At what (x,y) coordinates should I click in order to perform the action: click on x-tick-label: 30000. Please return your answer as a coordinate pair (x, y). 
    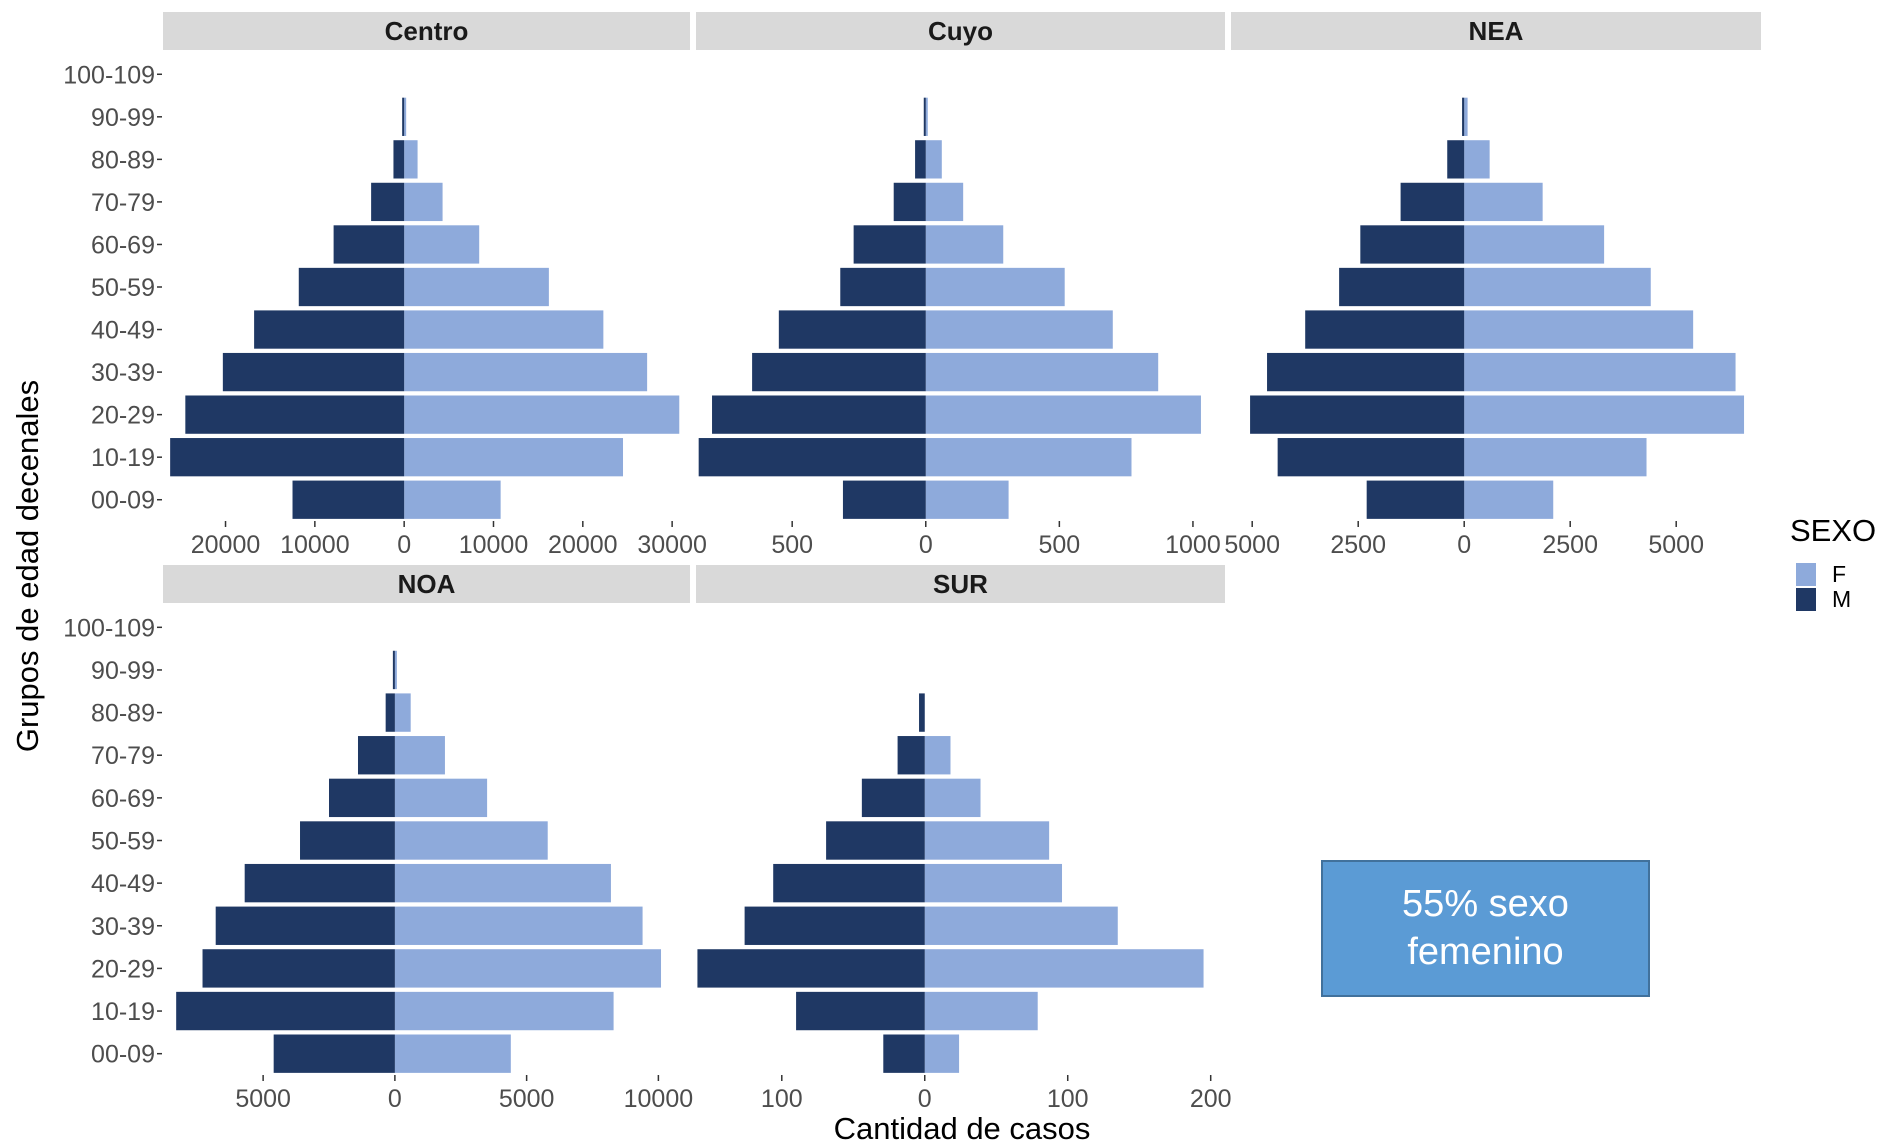
    Looking at the image, I should click on (672, 545).